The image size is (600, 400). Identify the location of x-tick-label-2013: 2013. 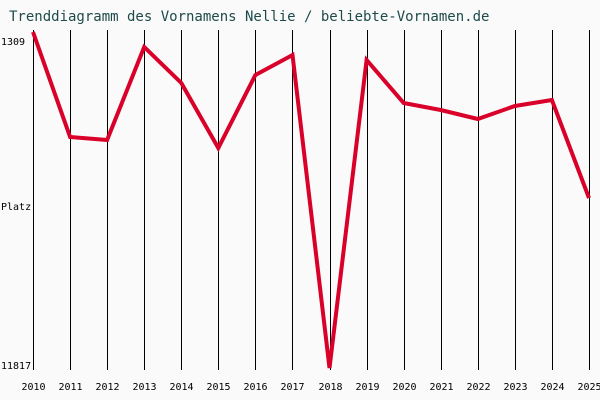
(144, 387).